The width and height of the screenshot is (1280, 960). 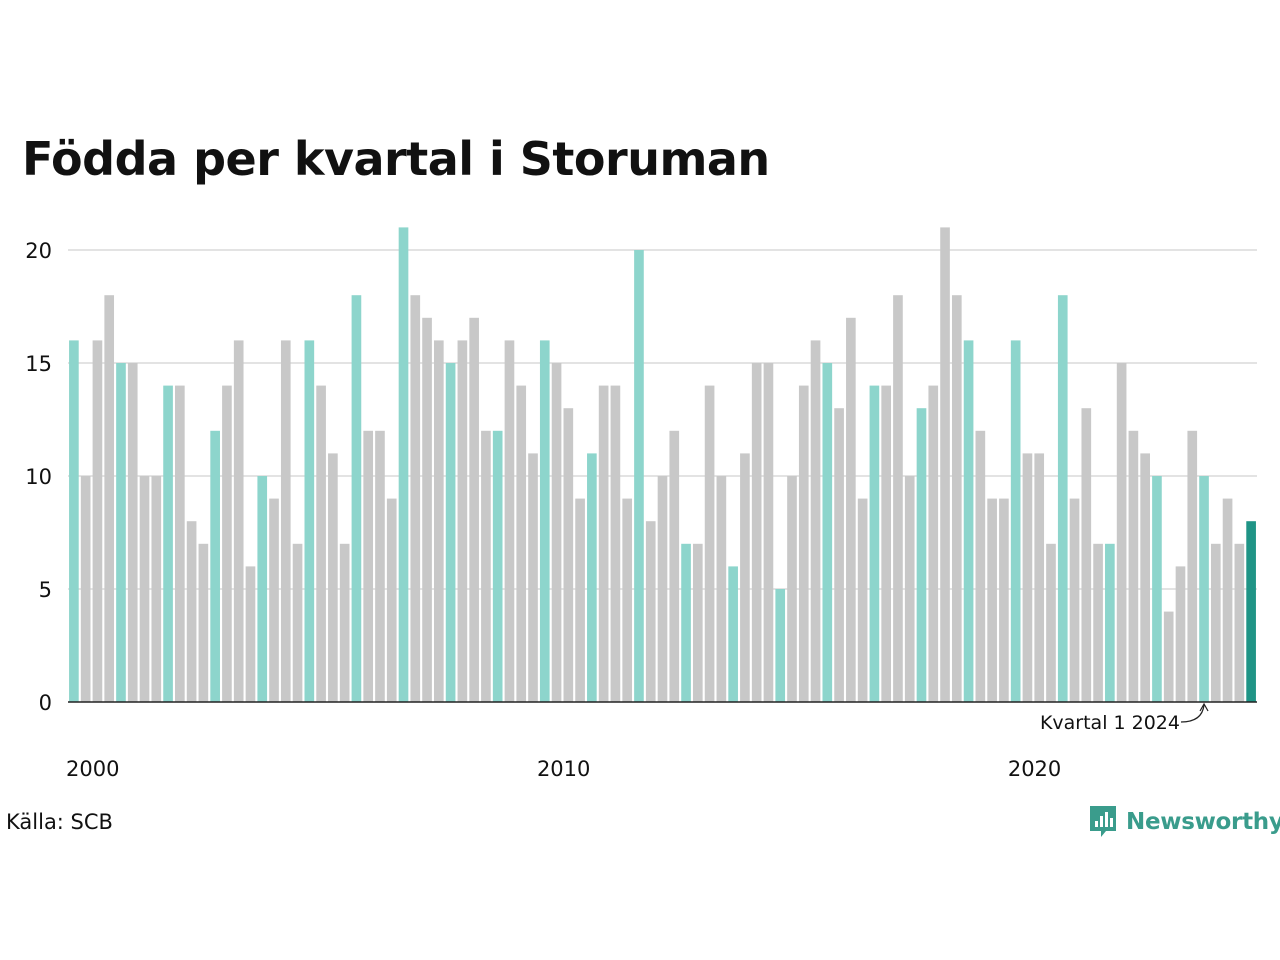 What do you see at coordinates (1204, 589) in the screenshot?
I see `bar: 2024 Q1: 10` at bounding box center [1204, 589].